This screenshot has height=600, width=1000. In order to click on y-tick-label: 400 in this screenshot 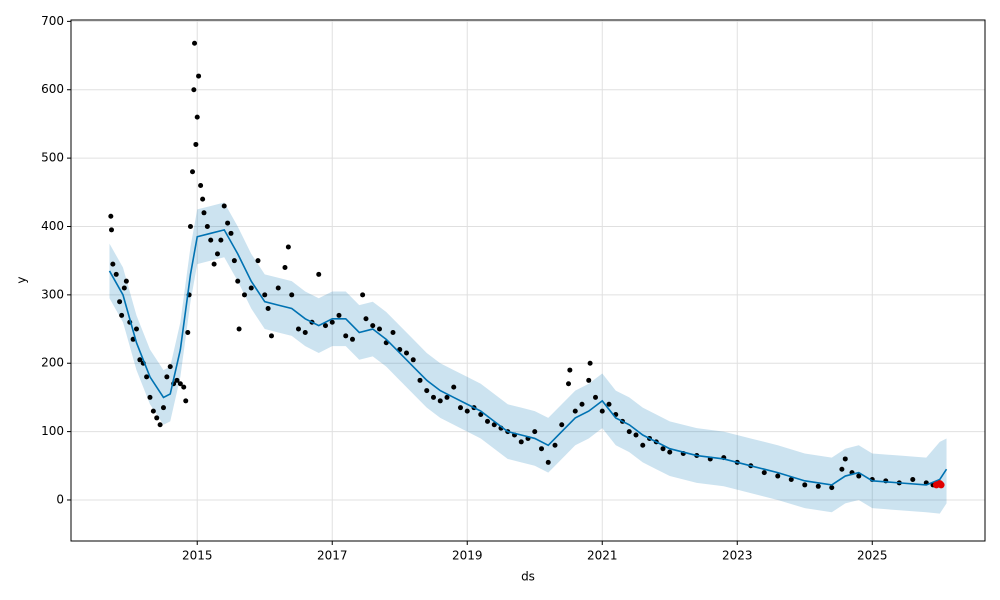, I will do `click(52, 226)`.